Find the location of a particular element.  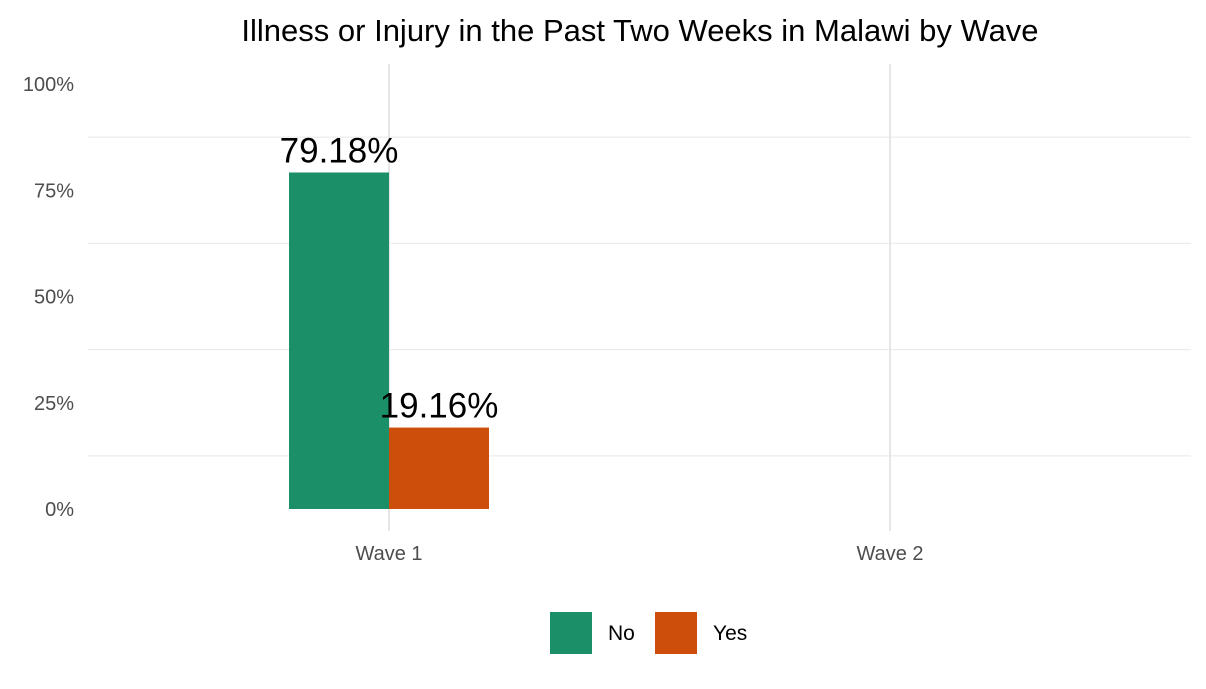

y-tick-label: 50% is located at coordinates (54, 298).